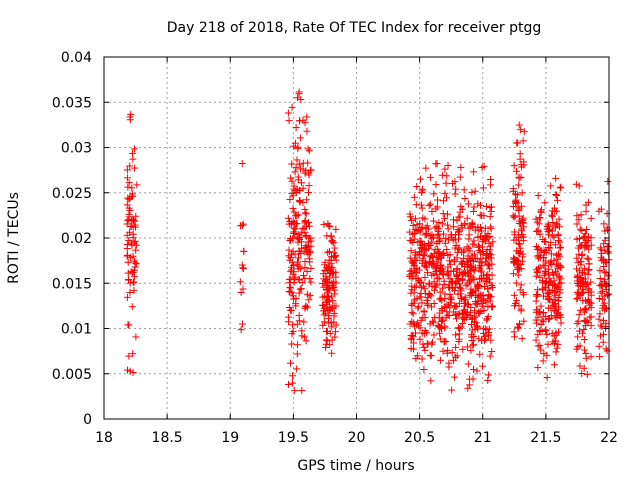 This screenshot has width=640, height=480. I want to click on x-tick-label: 18, so click(104, 438).